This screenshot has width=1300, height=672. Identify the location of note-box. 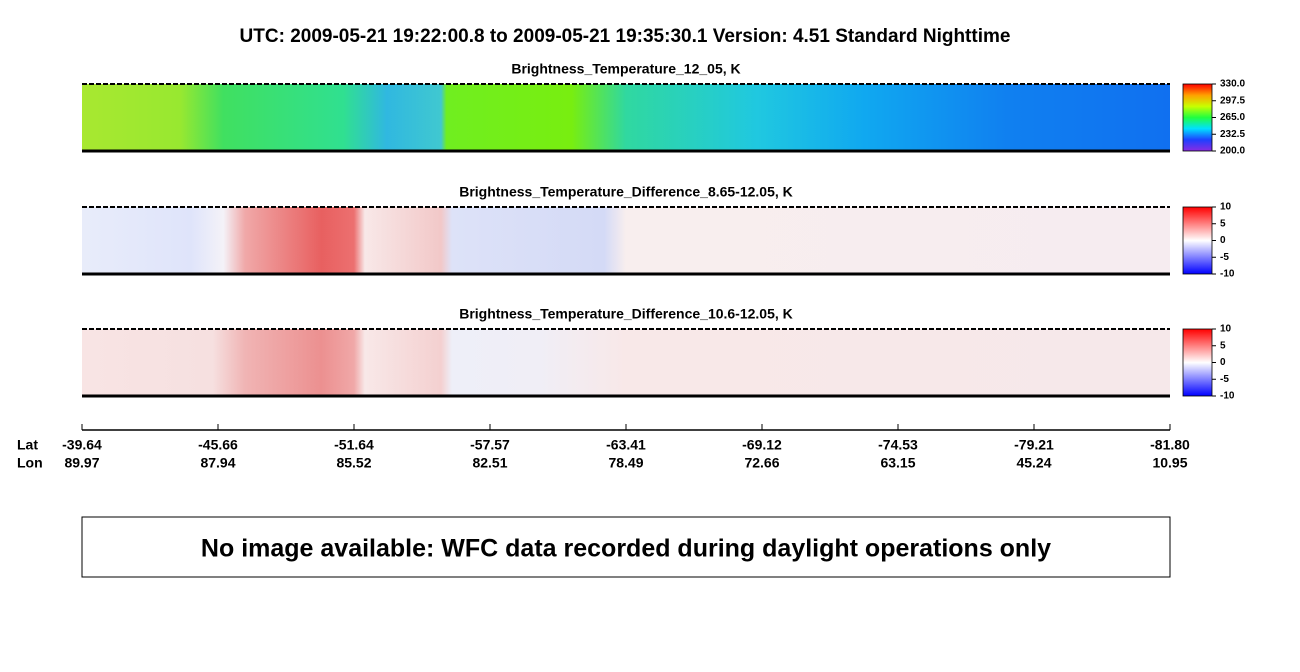
(626, 547).